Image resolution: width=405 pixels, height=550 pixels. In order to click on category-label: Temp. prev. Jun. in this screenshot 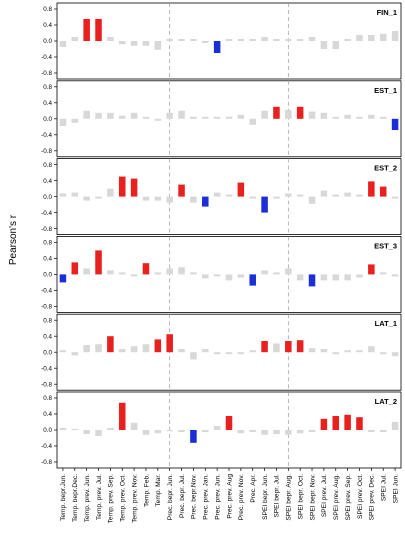, I will do `click(87, 498)`.